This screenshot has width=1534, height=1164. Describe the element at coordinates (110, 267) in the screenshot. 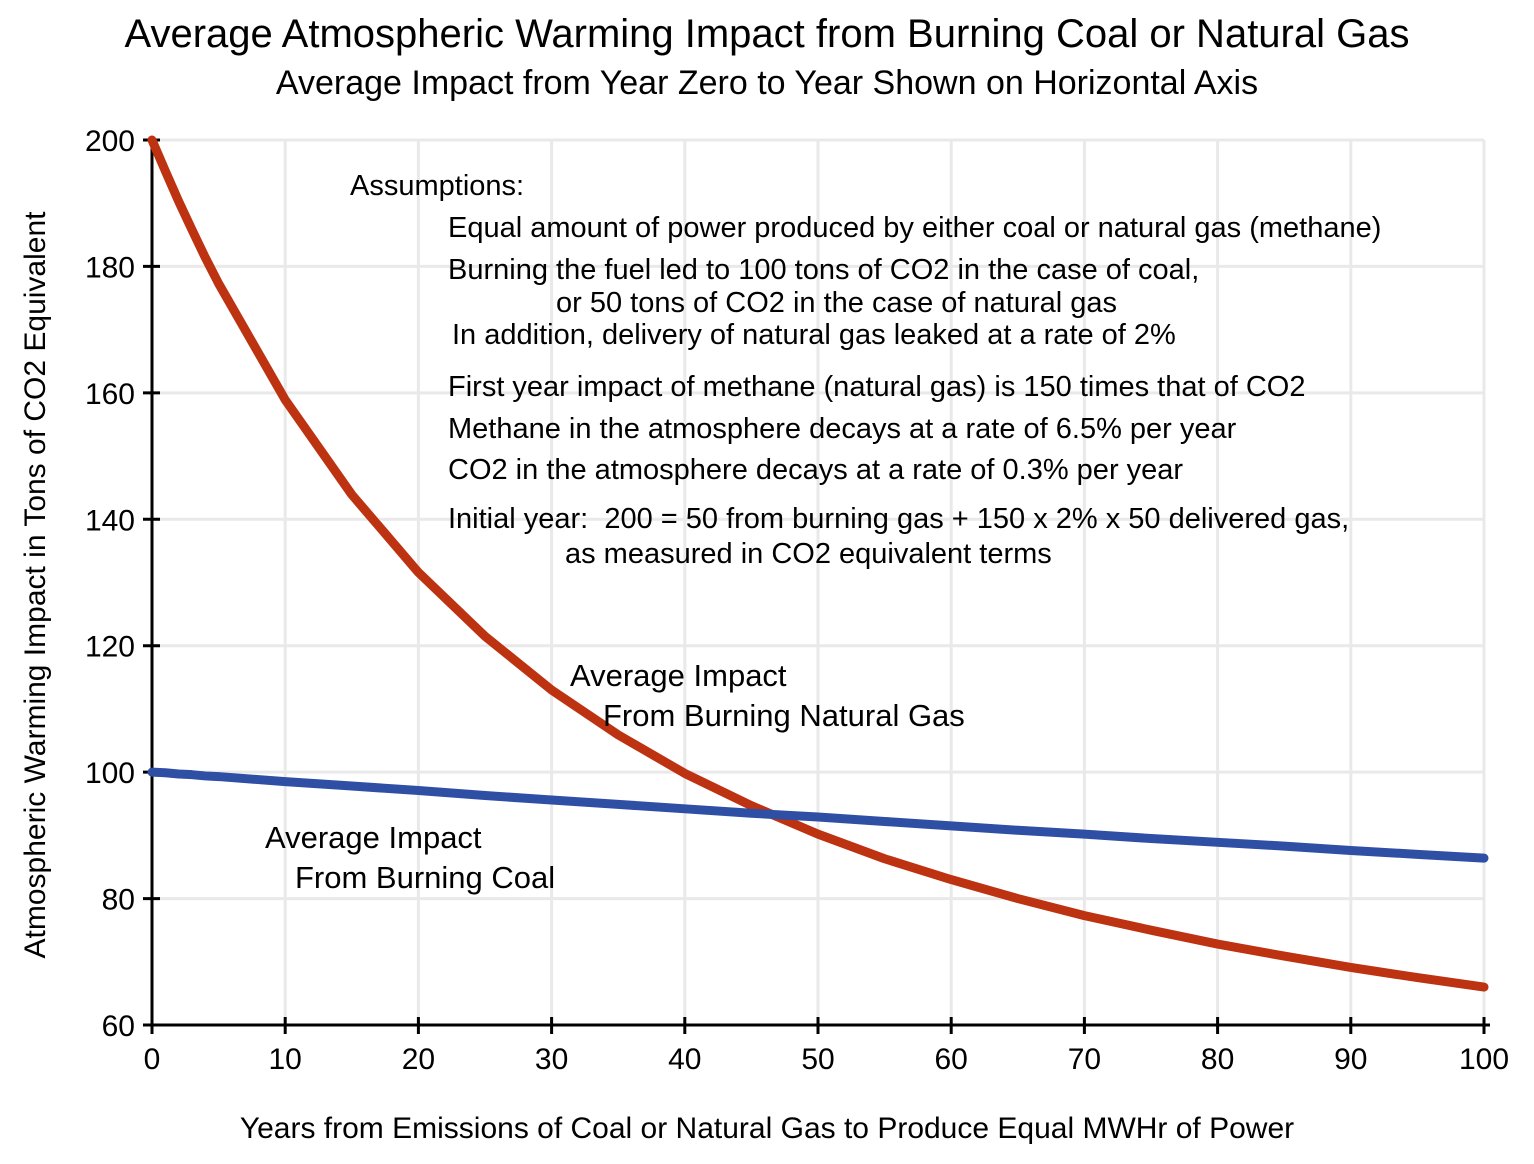

I see `y-tick-label: 180` at that location.